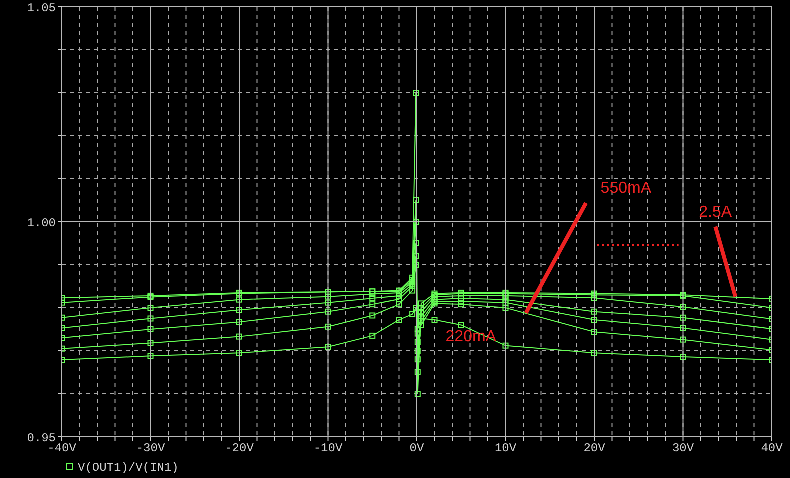  I want to click on y-tick-label: 1.05, so click(41, 8).